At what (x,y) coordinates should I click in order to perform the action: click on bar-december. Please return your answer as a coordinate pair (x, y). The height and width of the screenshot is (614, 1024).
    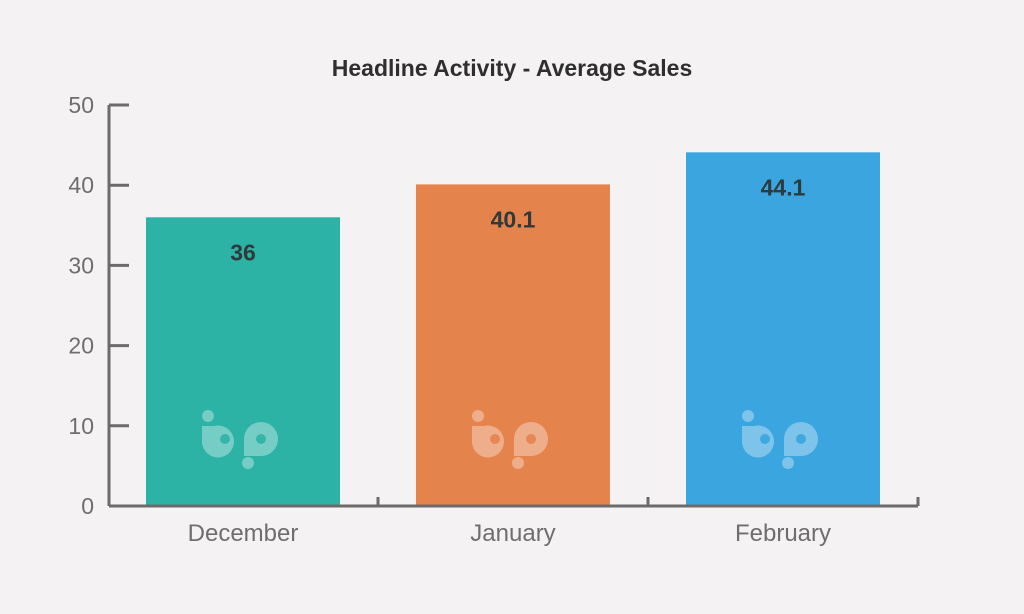
    Looking at the image, I should click on (243, 361).